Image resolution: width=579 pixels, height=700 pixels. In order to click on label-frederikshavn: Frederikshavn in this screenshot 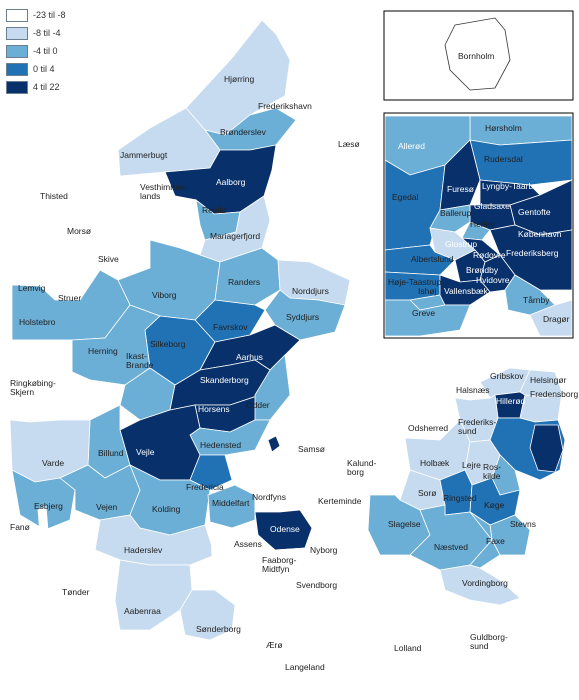, I will do `click(285, 106)`.